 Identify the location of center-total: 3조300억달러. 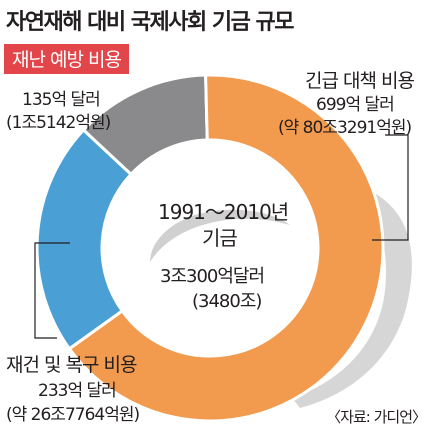
(212, 276).